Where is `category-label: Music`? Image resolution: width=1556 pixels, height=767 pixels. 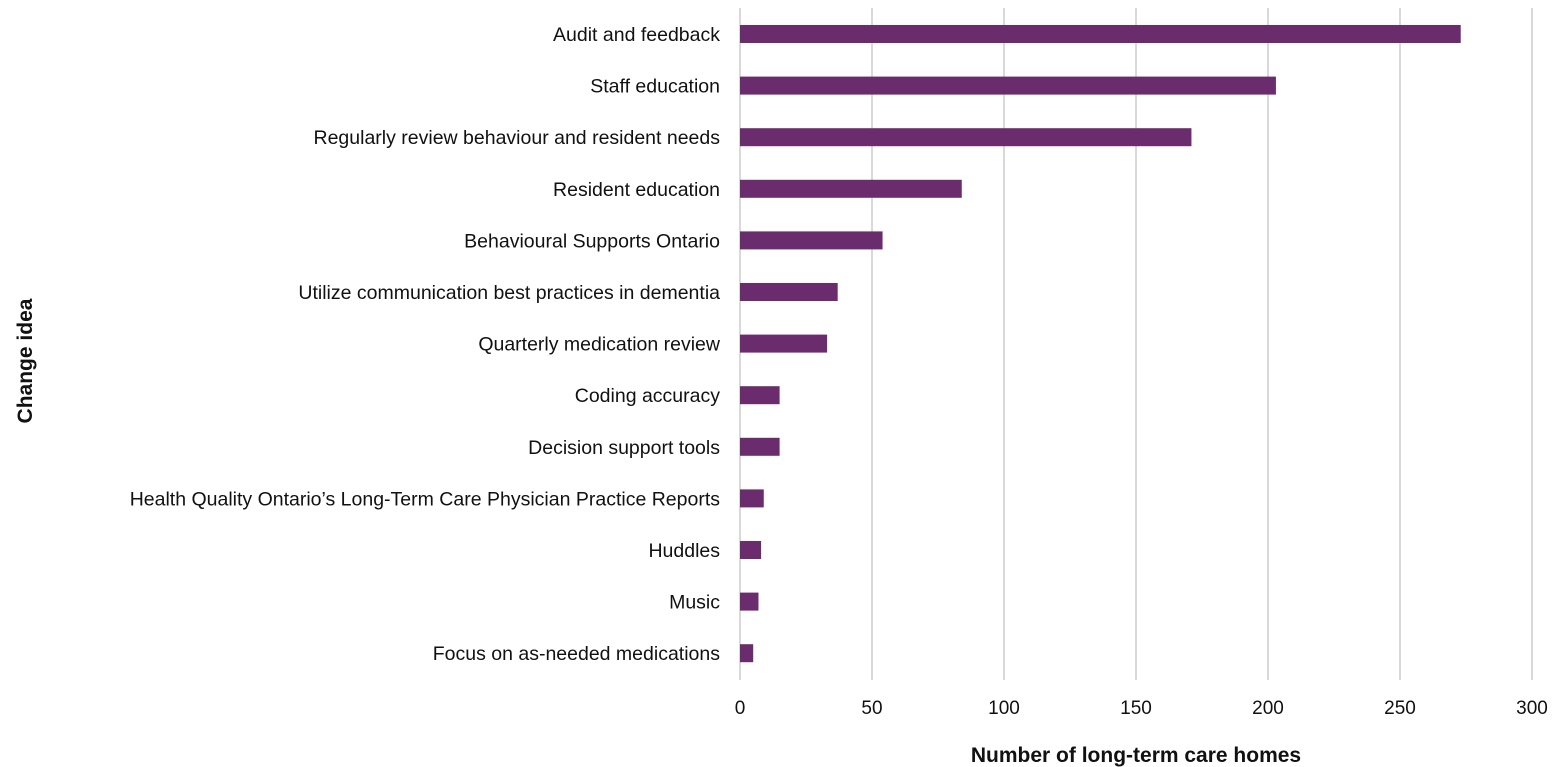
category-label: Music is located at coordinates (694, 603).